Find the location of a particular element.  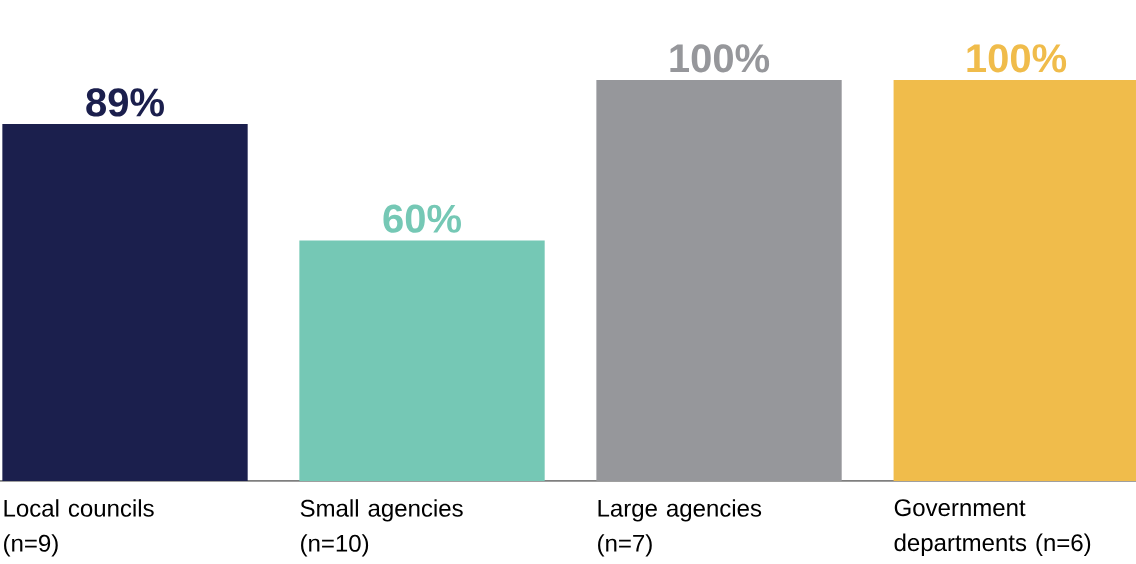

x-tick-label: Local councils (n=9) is located at coordinates (79, 528).